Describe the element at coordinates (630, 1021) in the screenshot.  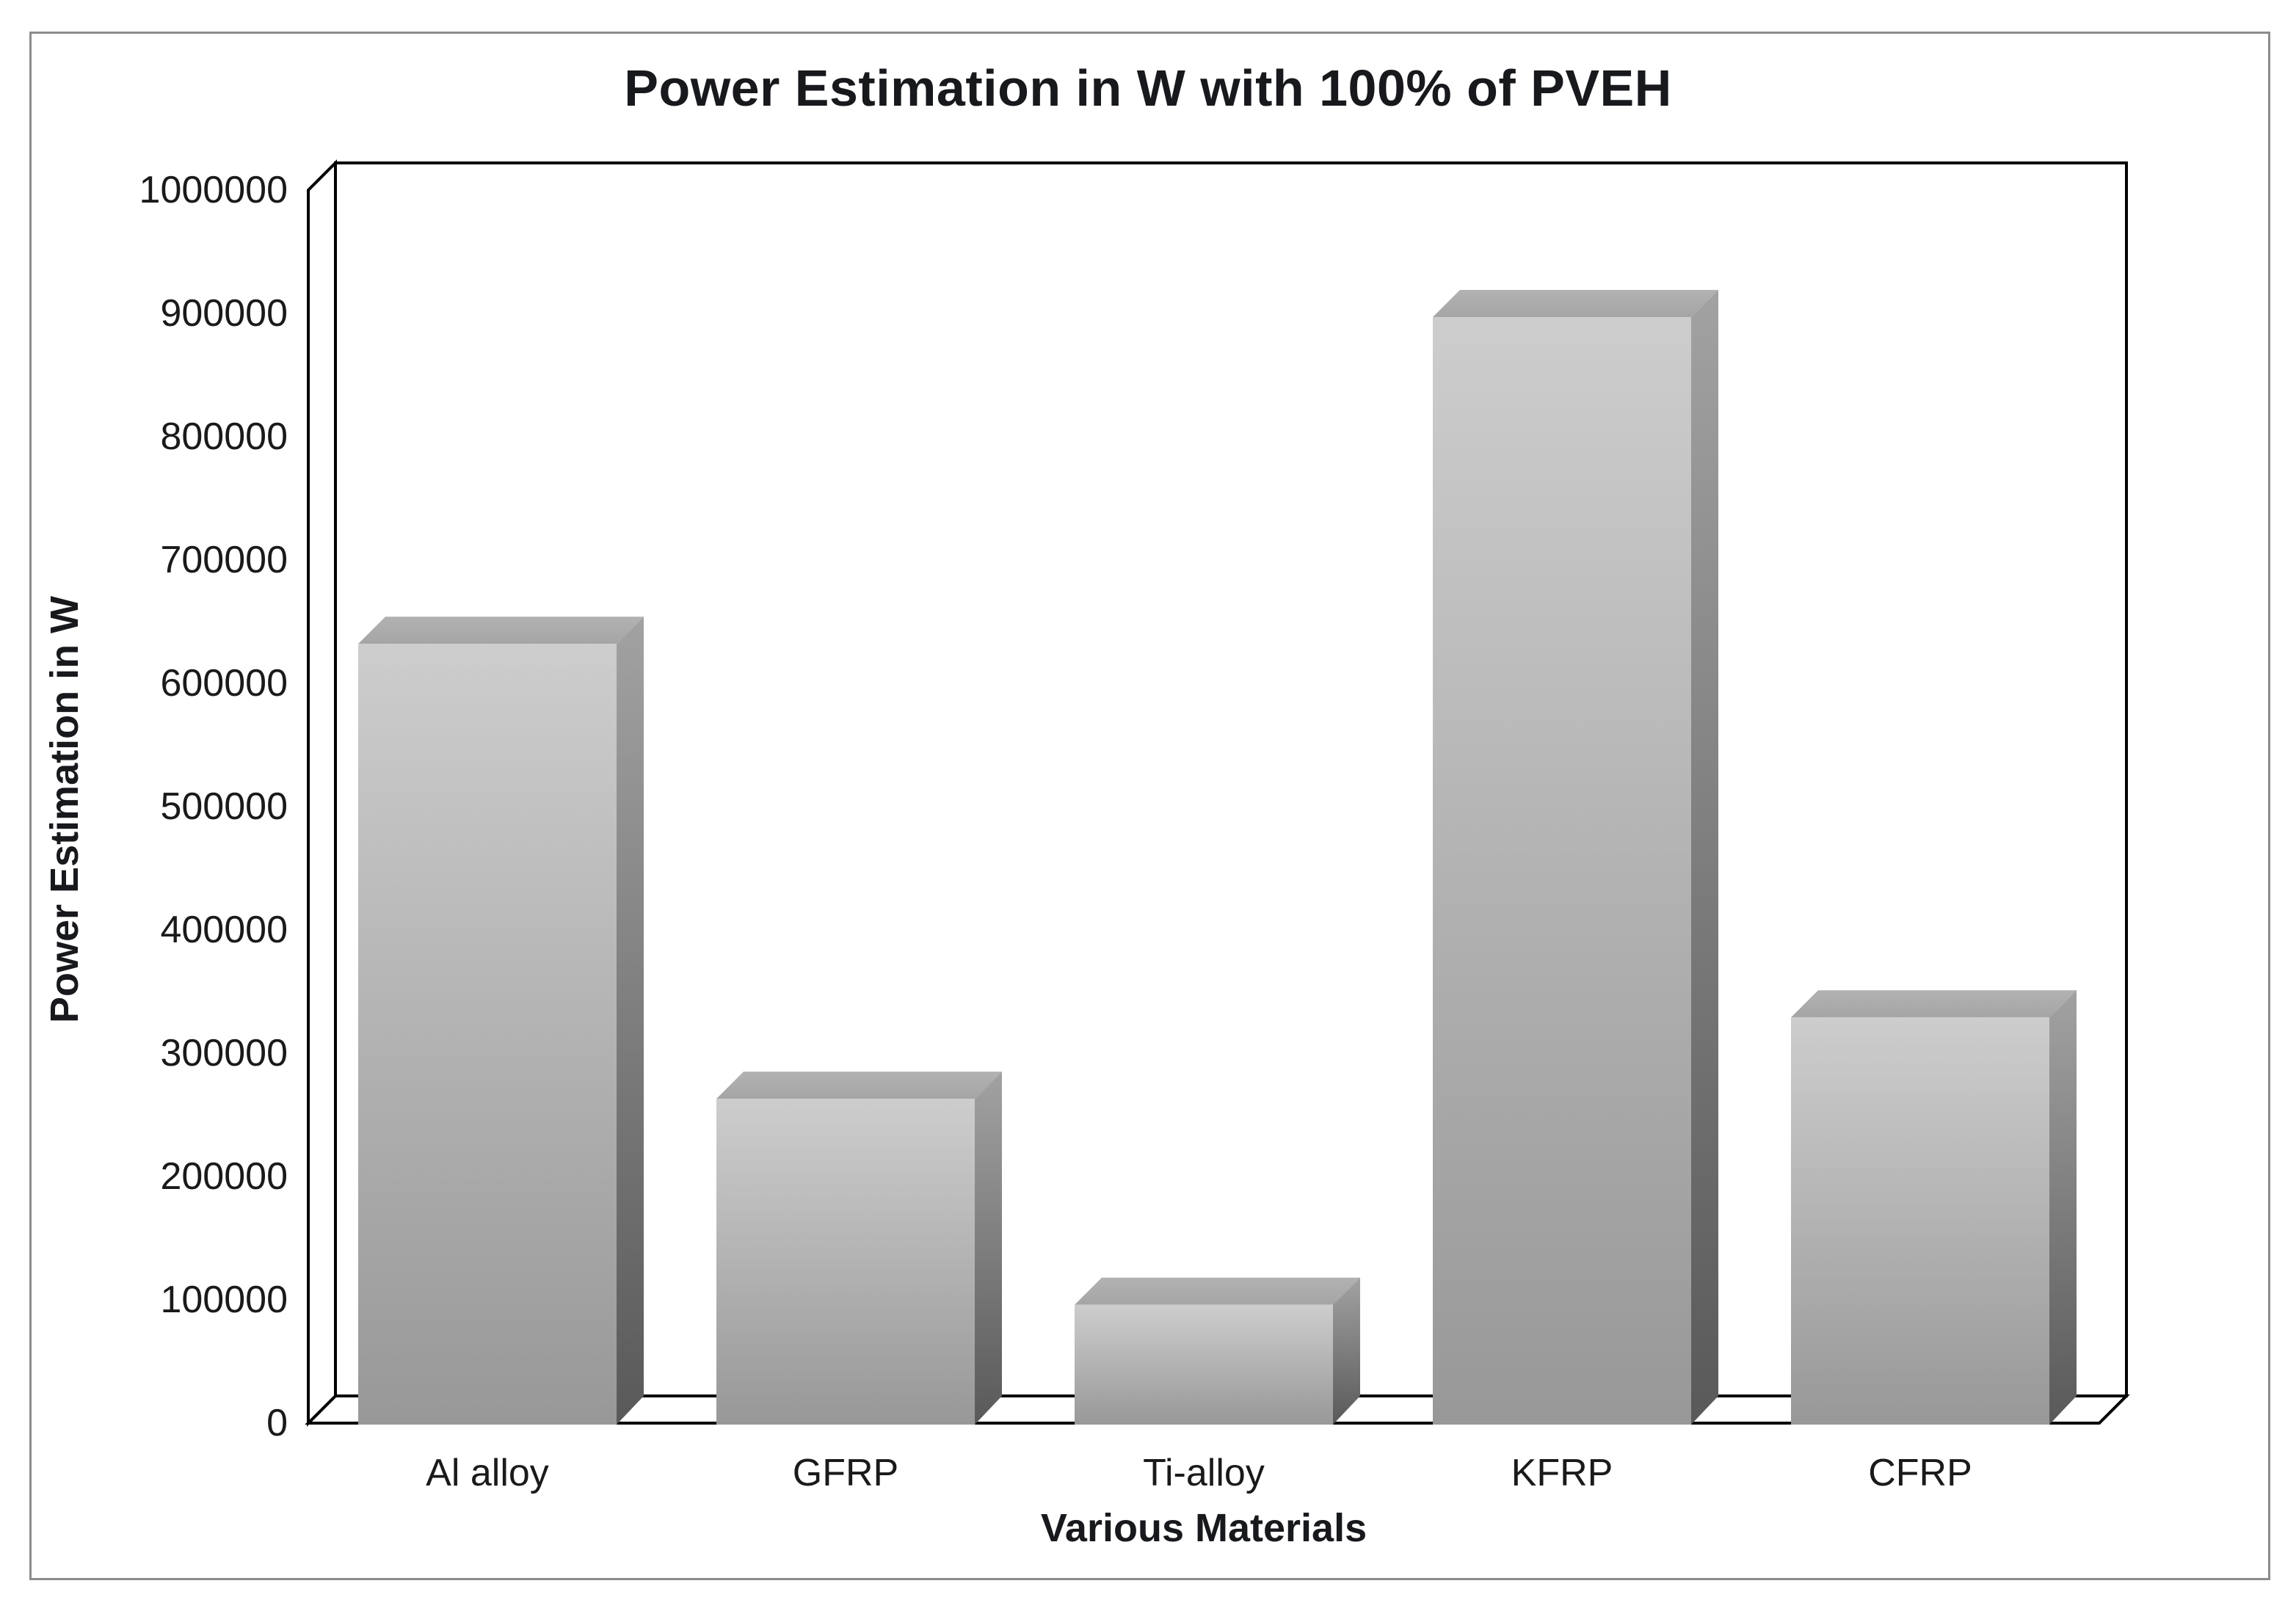
I see `bar-0-side-face` at that location.